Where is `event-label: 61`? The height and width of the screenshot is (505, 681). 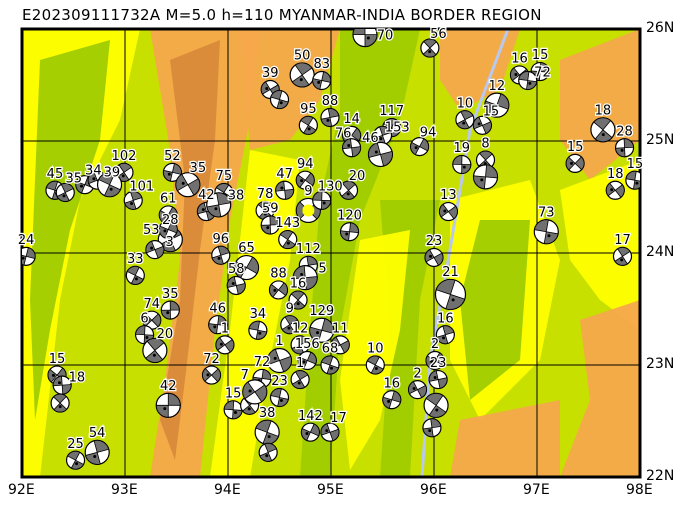 event-label: 61 is located at coordinates (168, 199).